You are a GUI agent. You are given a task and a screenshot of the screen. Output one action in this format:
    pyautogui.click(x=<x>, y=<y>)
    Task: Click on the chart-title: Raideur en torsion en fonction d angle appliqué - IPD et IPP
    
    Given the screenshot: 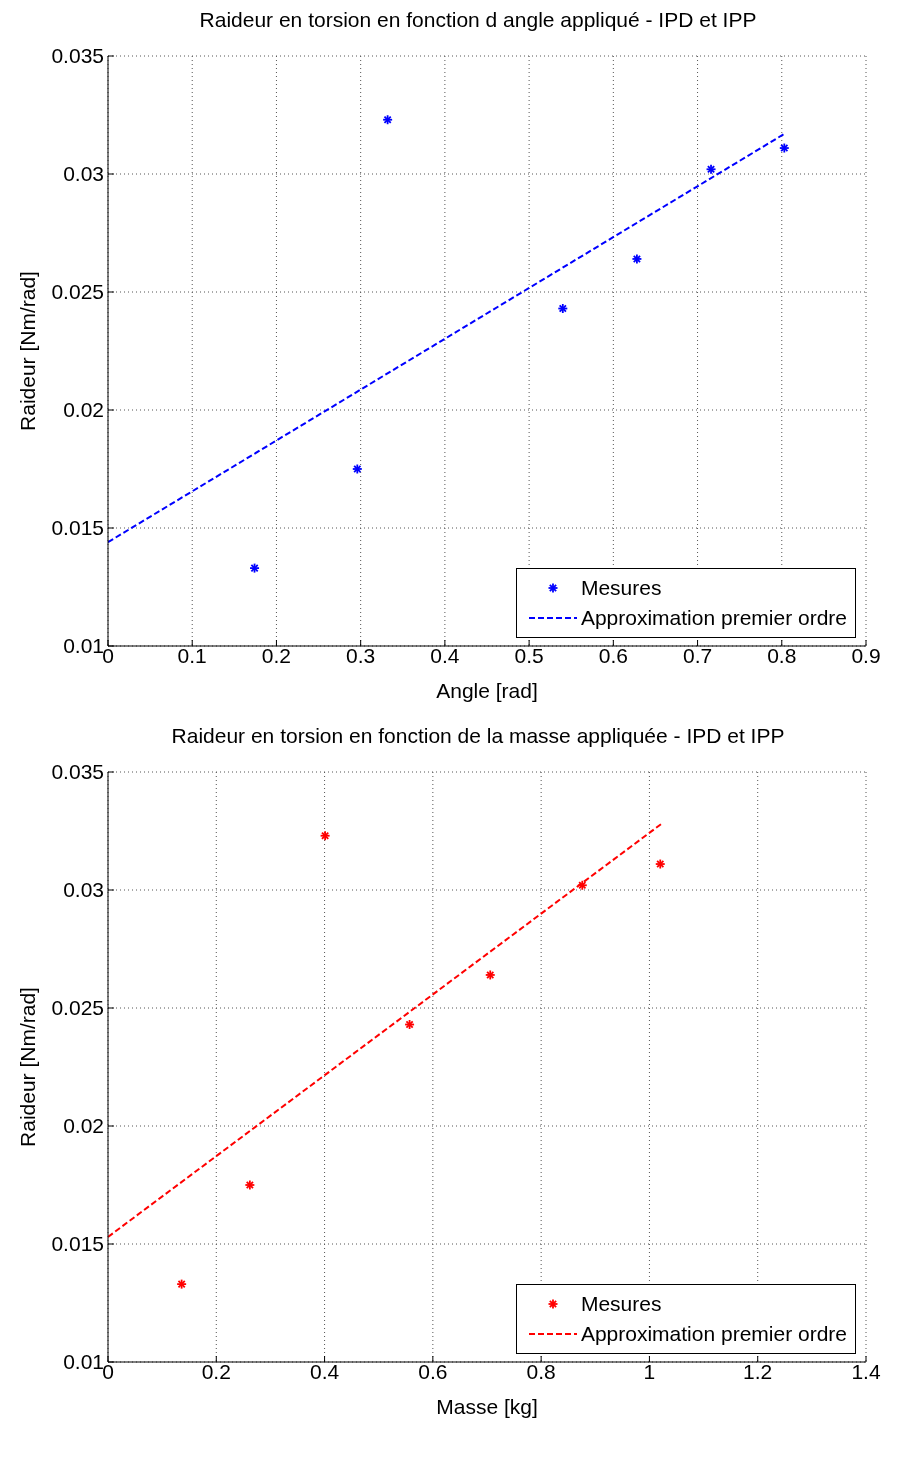 What is the action you would take?
    pyautogui.click(x=478, y=20)
    